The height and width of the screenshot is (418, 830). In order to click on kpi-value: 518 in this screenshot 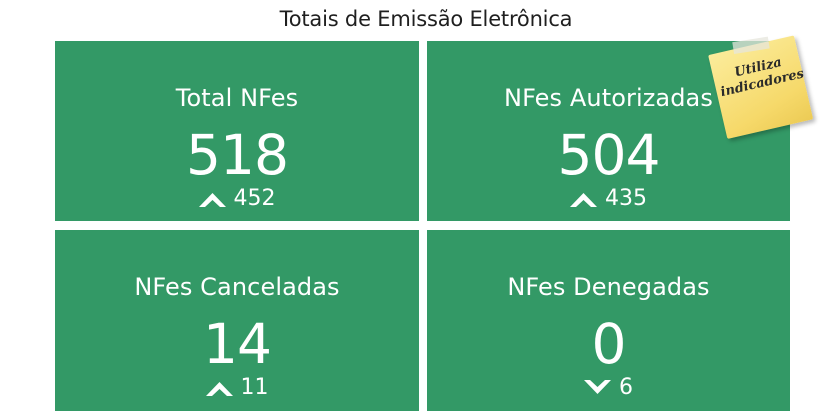, I will do `click(237, 155)`.